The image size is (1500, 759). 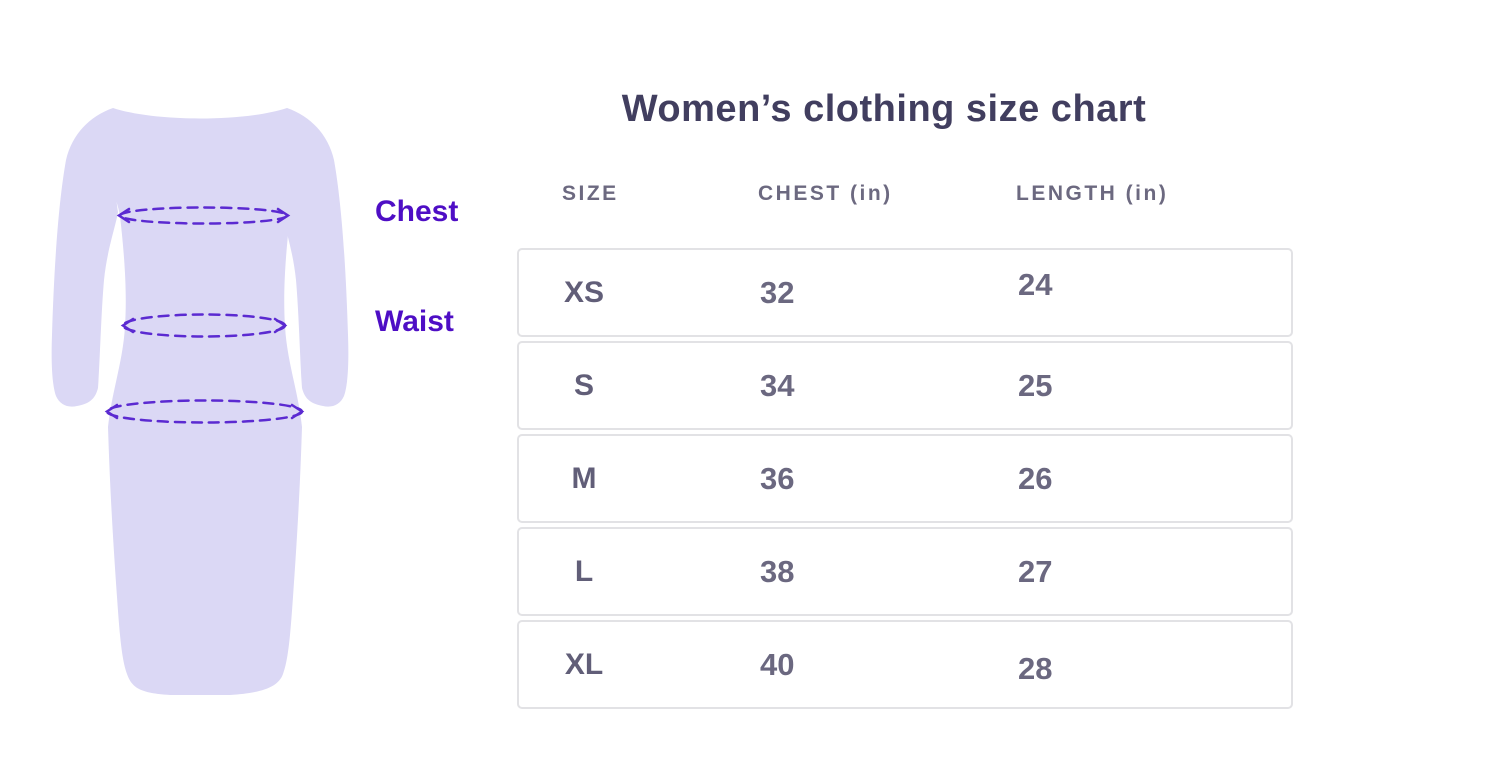 What do you see at coordinates (203, 215) in the screenshot?
I see `chest-measure-line` at bounding box center [203, 215].